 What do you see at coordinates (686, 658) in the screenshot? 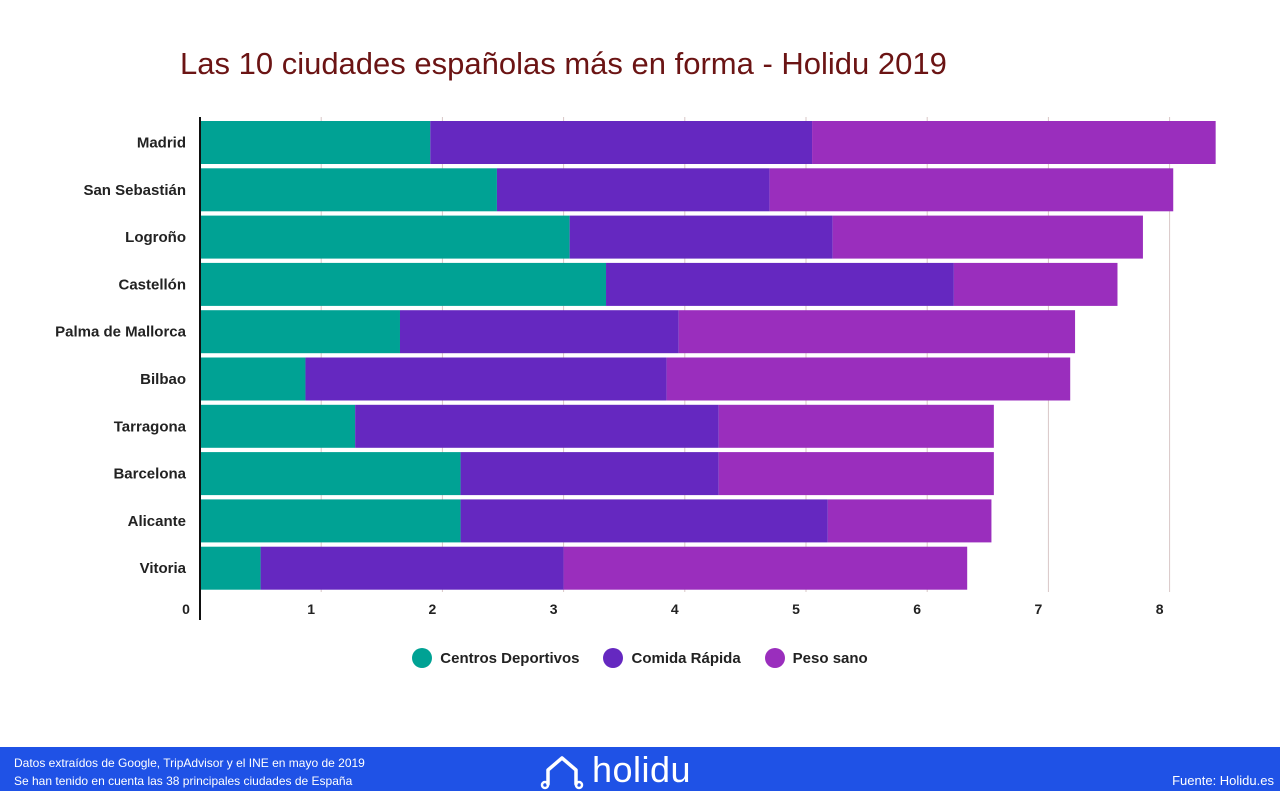
I see `legend-label: Comida Rápida` at bounding box center [686, 658].